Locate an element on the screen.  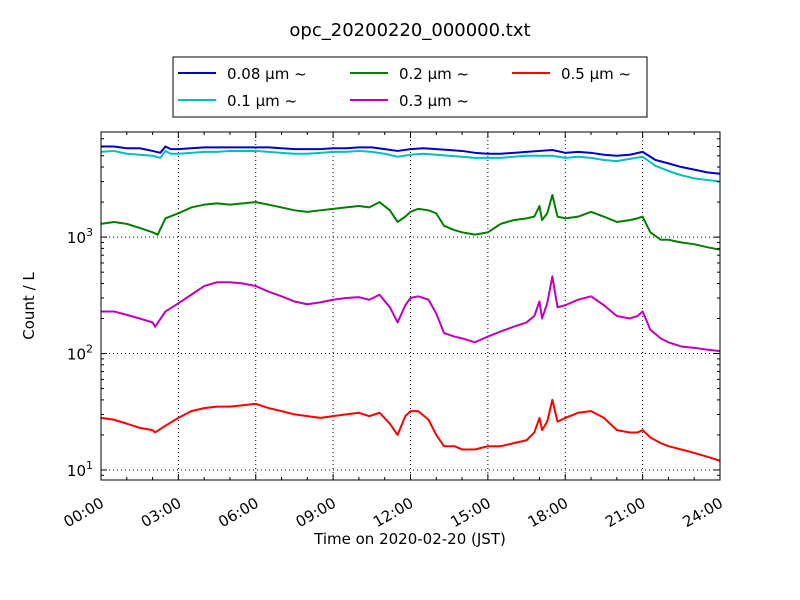
legend-label: 0.3 μm ~ is located at coordinates (434, 101).